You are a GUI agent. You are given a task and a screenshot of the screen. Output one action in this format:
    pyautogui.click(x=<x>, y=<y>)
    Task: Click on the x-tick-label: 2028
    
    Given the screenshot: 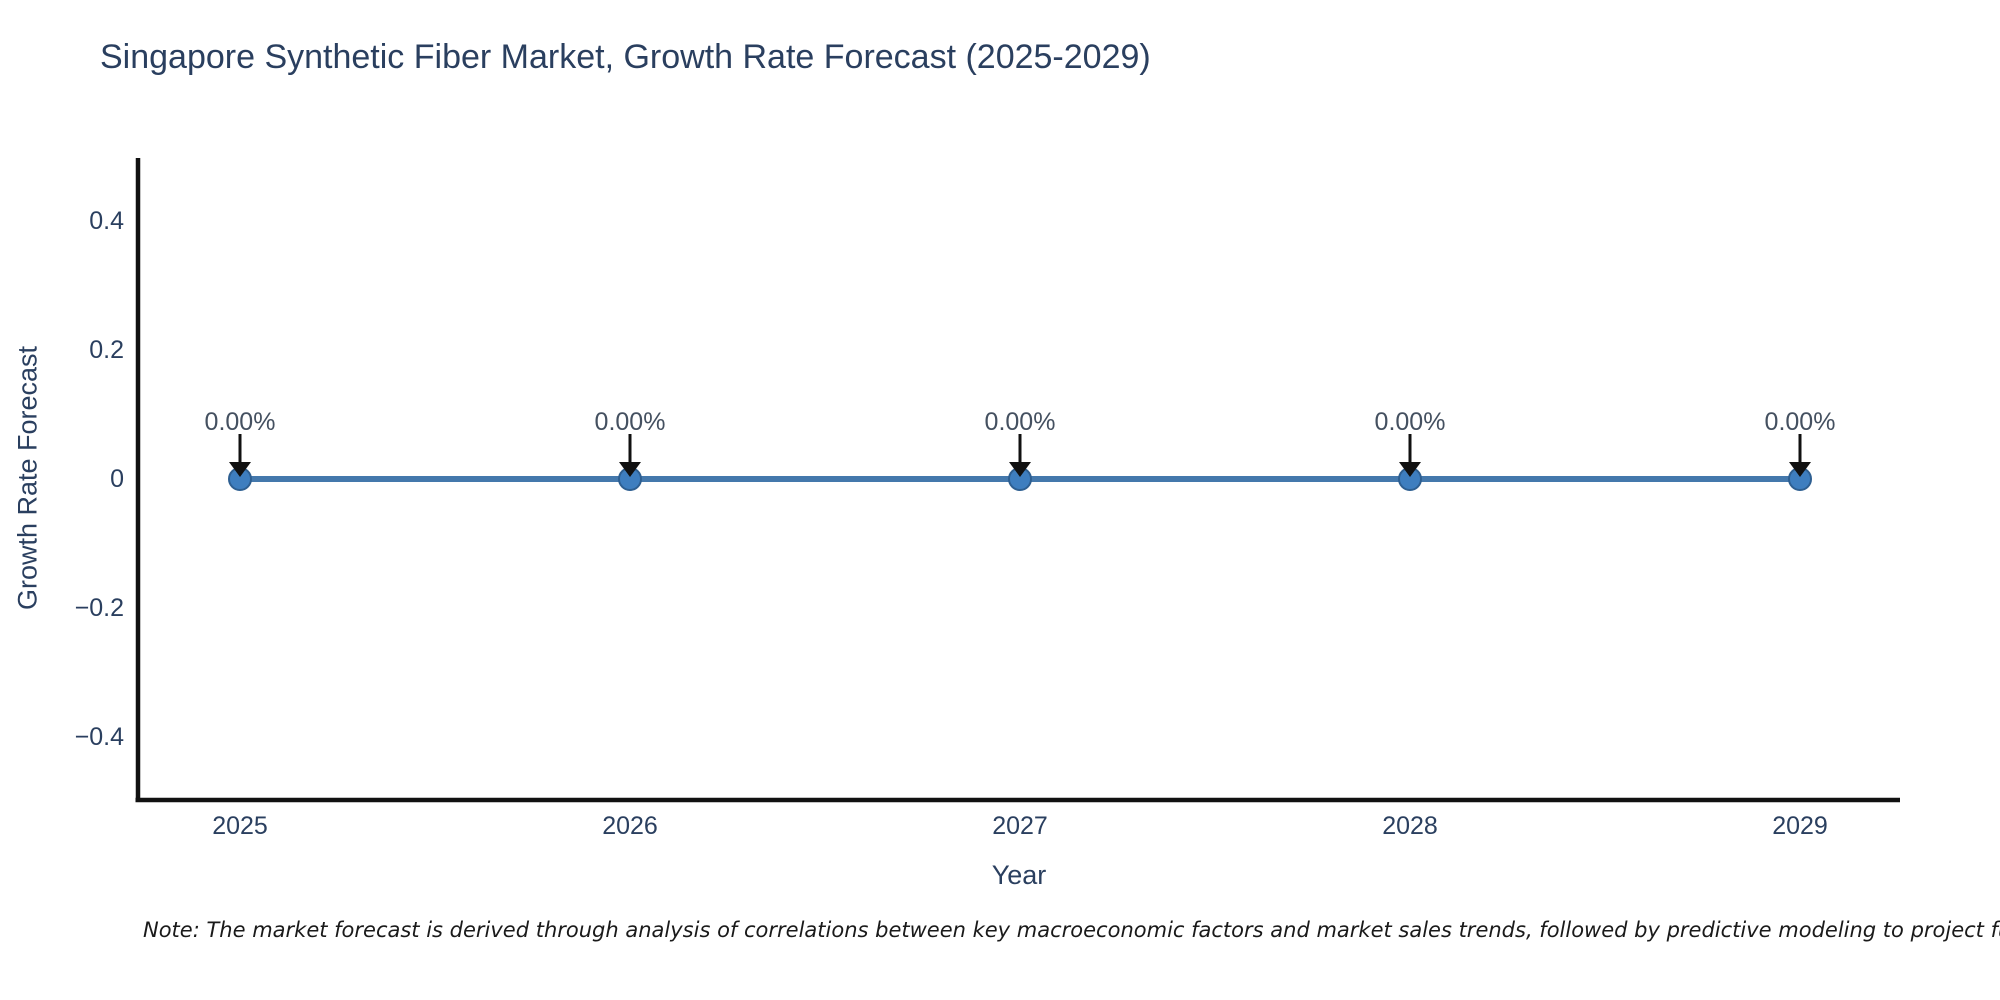 What is the action you would take?
    pyautogui.click(x=1410, y=826)
    